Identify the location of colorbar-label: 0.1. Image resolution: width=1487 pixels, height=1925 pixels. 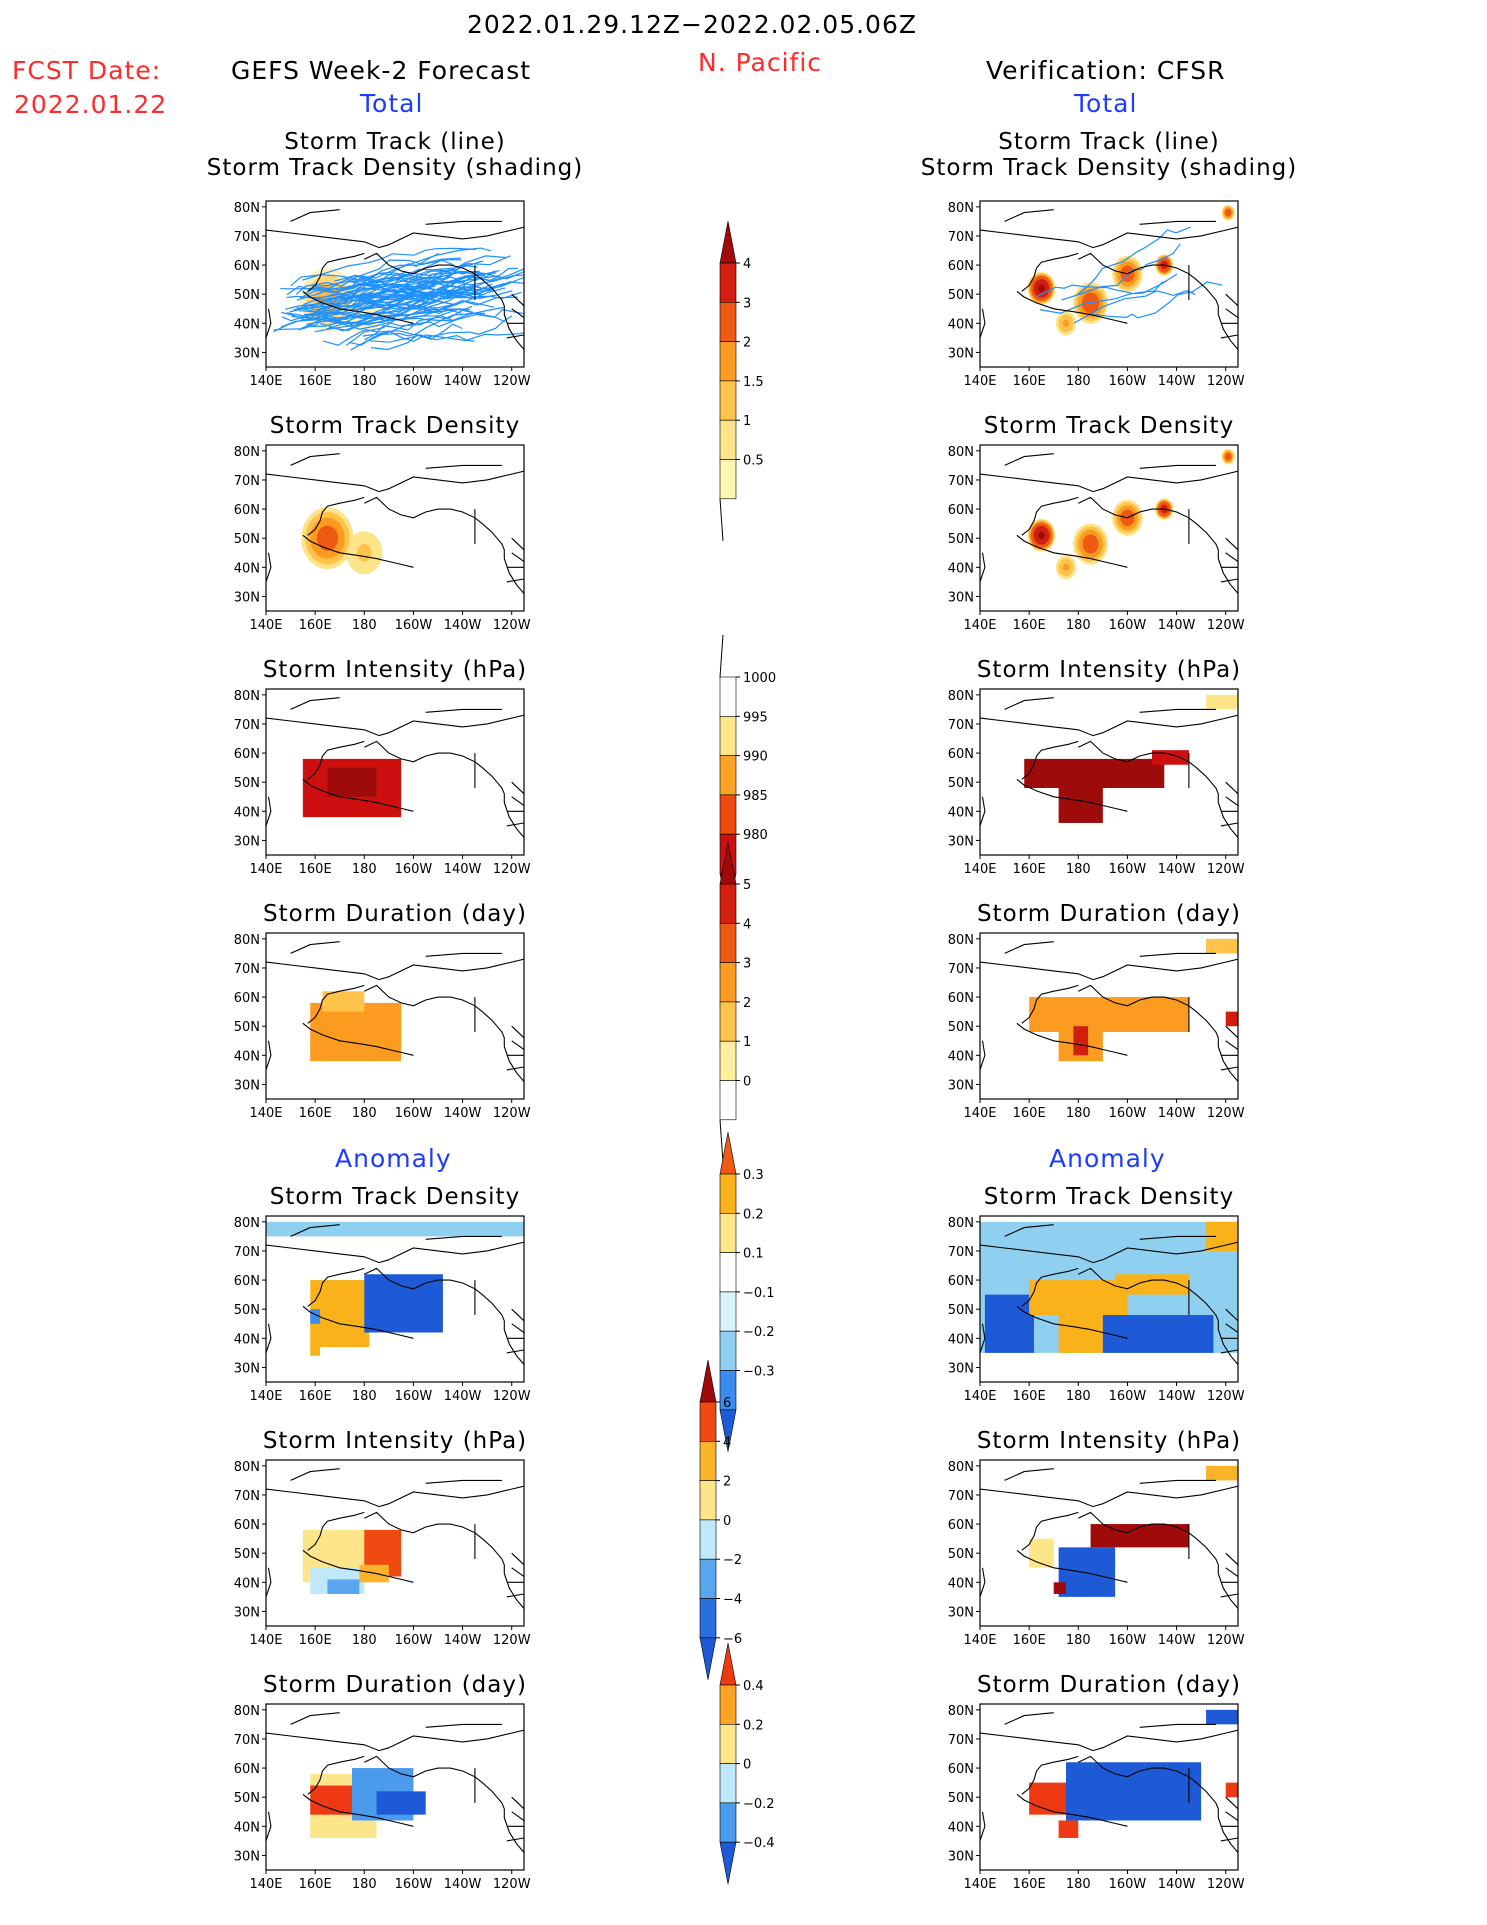
(753, 1254).